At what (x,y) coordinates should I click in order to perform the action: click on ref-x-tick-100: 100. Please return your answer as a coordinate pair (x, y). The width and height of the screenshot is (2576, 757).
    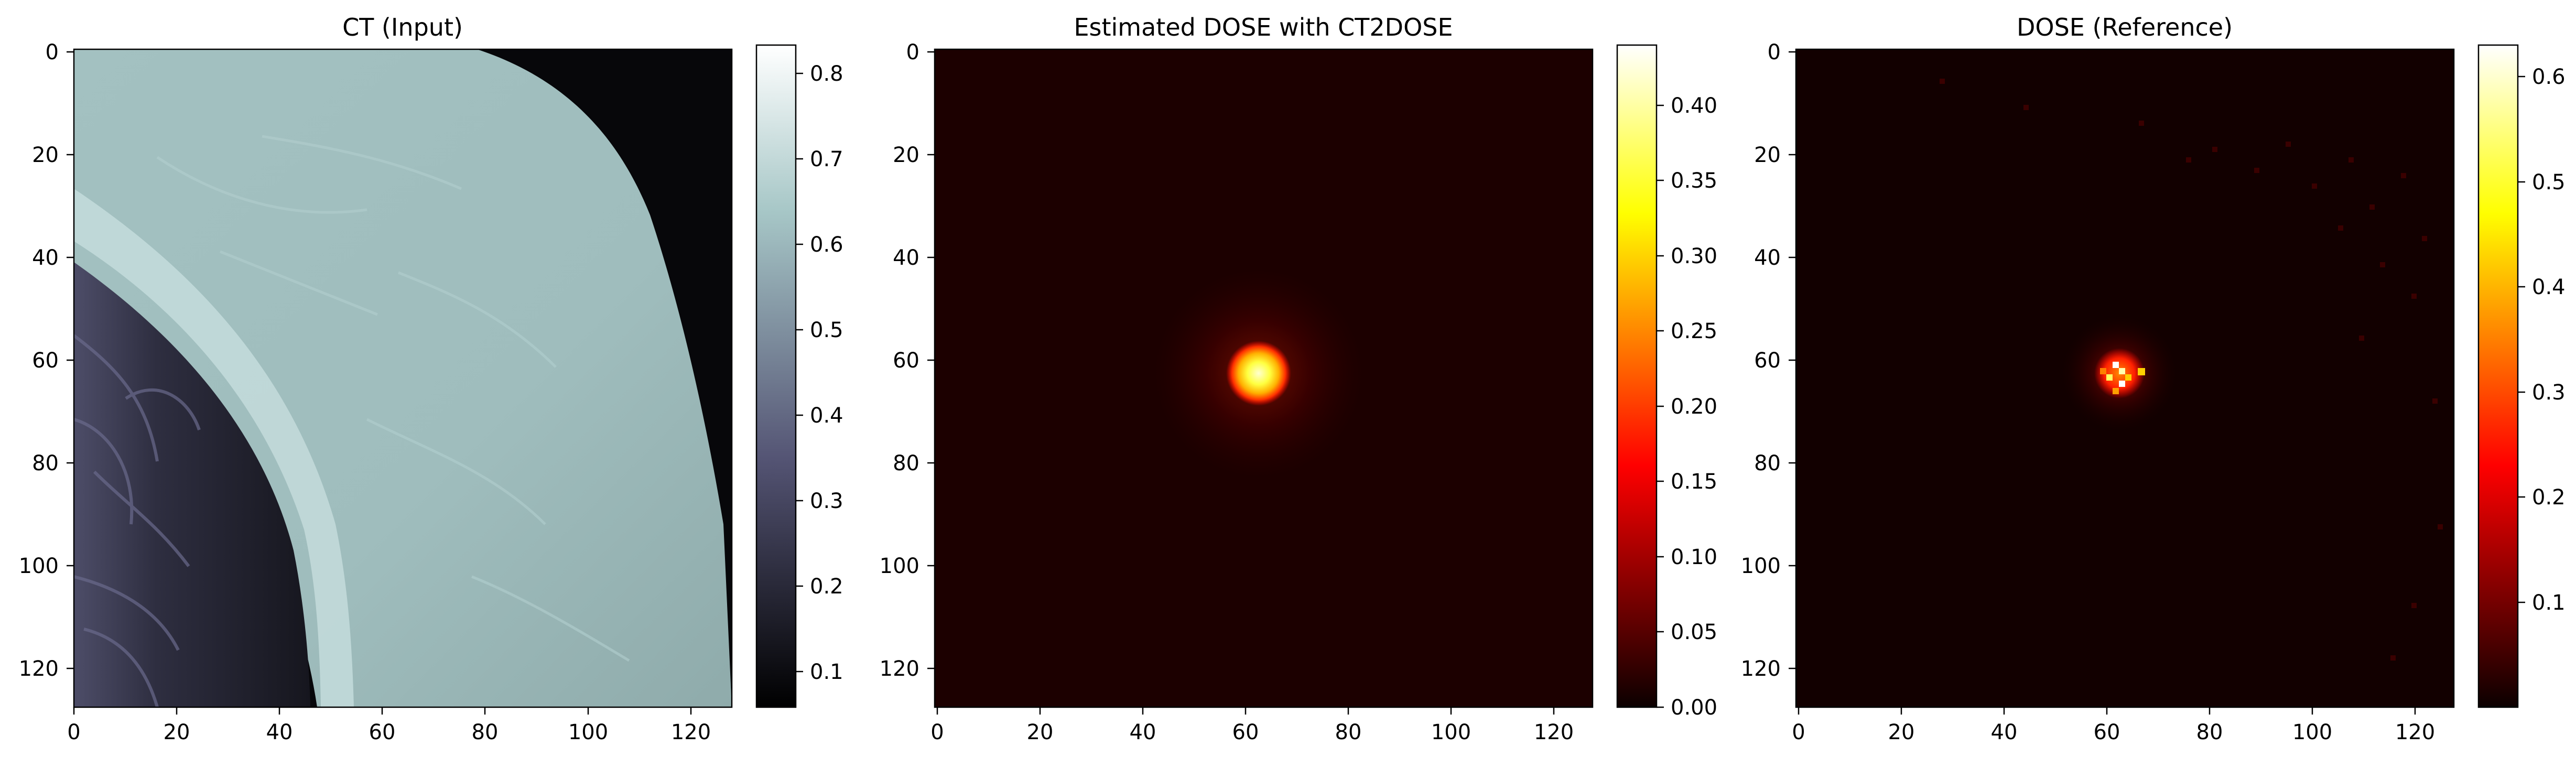
    Looking at the image, I should click on (2312, 732).